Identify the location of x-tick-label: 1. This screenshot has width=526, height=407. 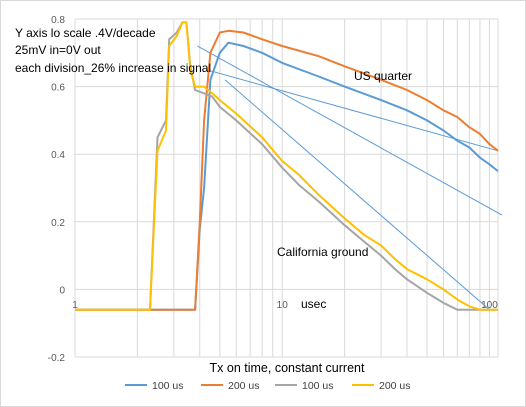
(75, 305).